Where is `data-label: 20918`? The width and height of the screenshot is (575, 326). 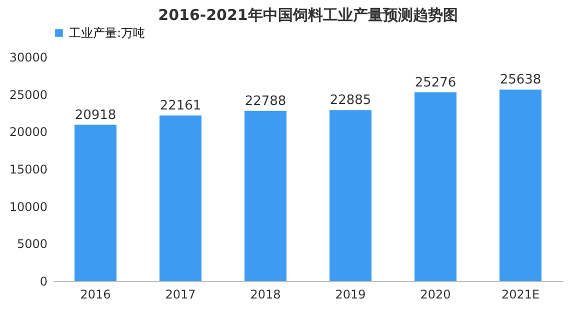
data-label: 20918 is located at coordinates (95, 115).